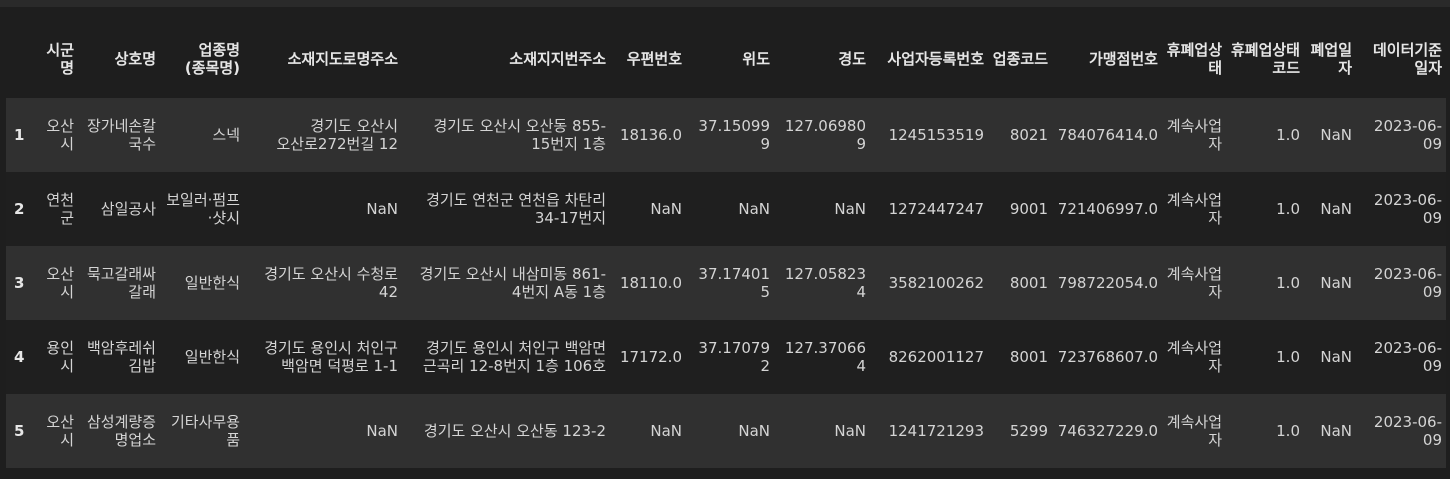 This screenshot has height=479, width=1450. What do you see at coordinates (19, 209) in the screenshot?
I see `row-index: 2` at bounding box center [19, 209].